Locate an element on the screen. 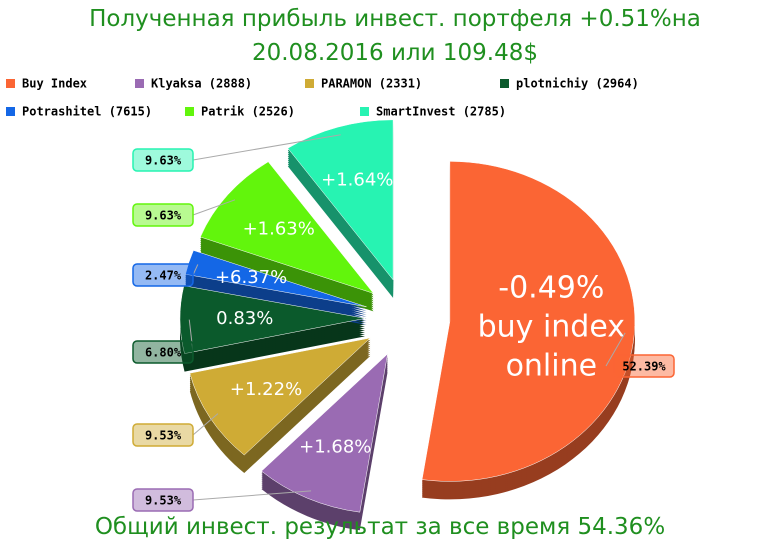 This screenshot has height=557, width=771. value-label: 2.47% is located at coordinates (163, 276).